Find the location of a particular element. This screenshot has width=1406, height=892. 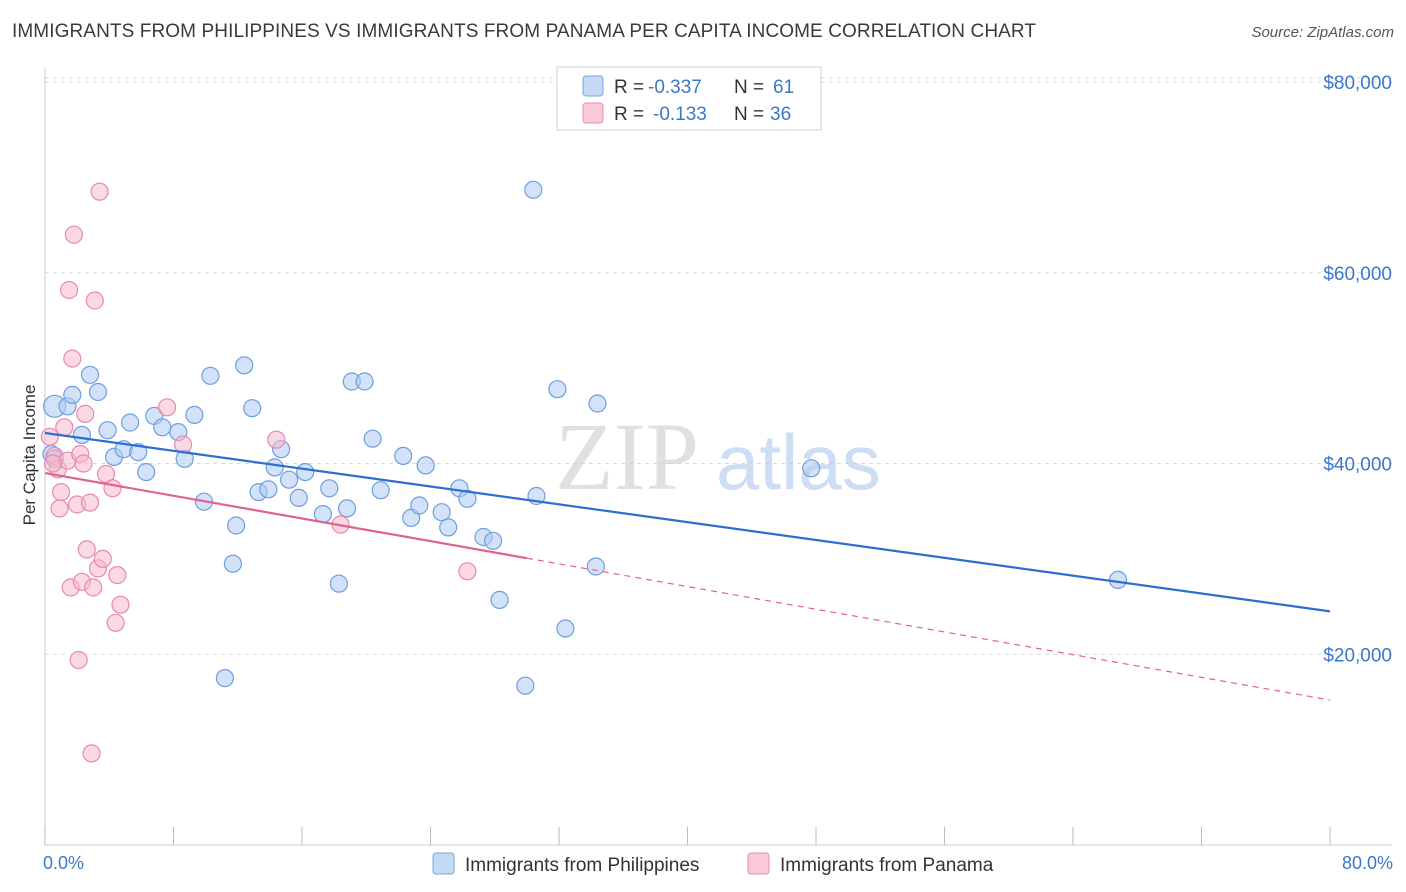

legend-label-panama: Immigrants from Panama is located at coordinates (887, 865).